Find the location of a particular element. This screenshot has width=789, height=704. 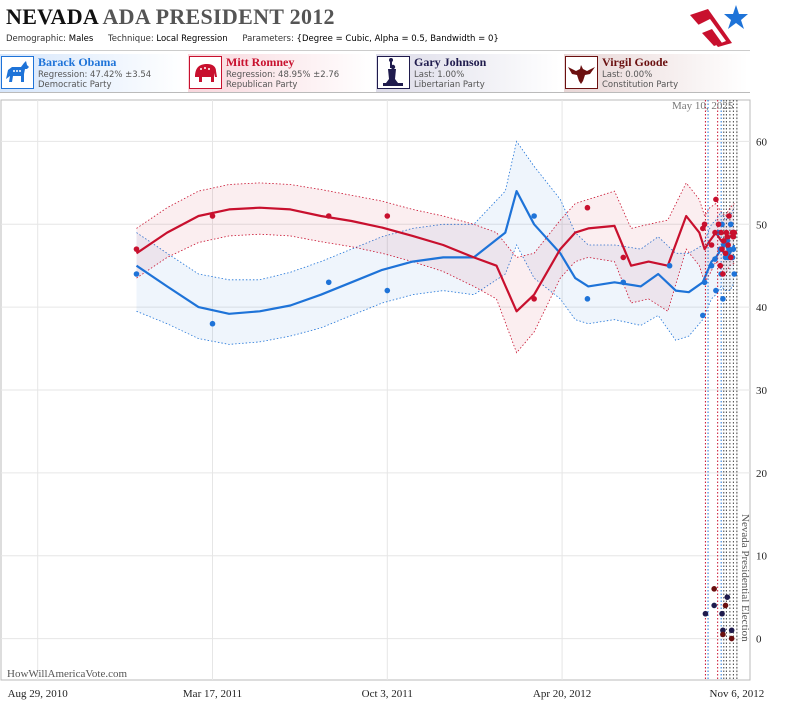

candidate-party: Constitution Party is located at coordinates (640, 85).